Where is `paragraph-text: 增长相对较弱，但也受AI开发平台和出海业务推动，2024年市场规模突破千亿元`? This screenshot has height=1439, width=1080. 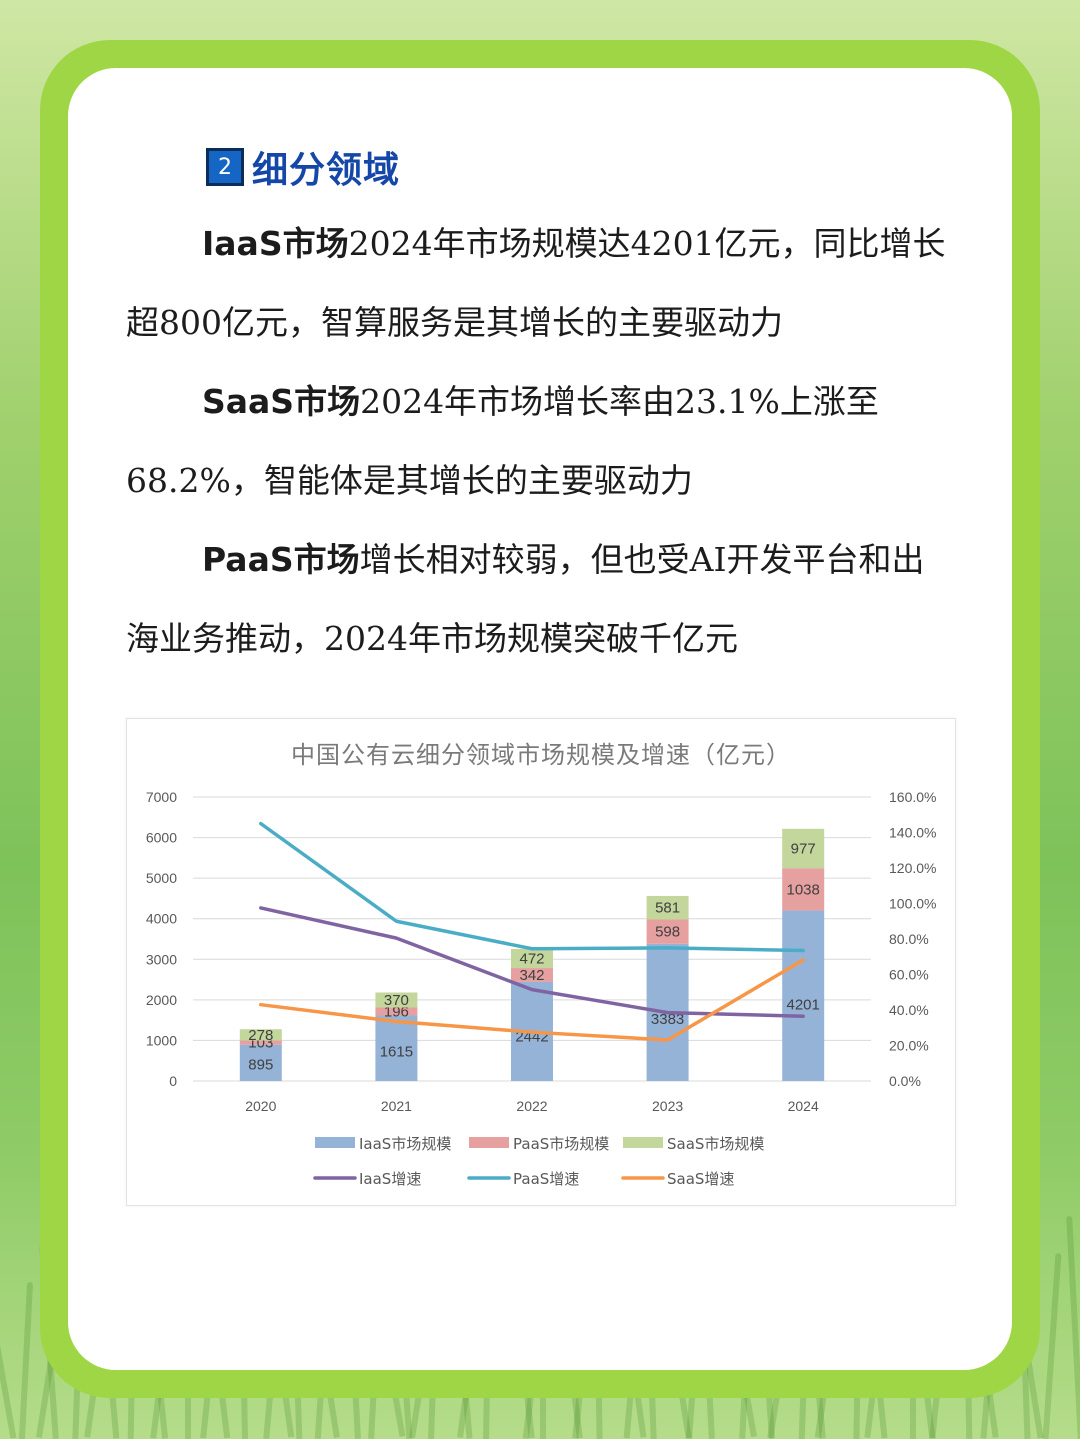 paragraph-text: 增长相对较弱，但也受AI开发平台和出海业务推动，2024年市场规模突破千亿元 is located at coordinates (525, 599).